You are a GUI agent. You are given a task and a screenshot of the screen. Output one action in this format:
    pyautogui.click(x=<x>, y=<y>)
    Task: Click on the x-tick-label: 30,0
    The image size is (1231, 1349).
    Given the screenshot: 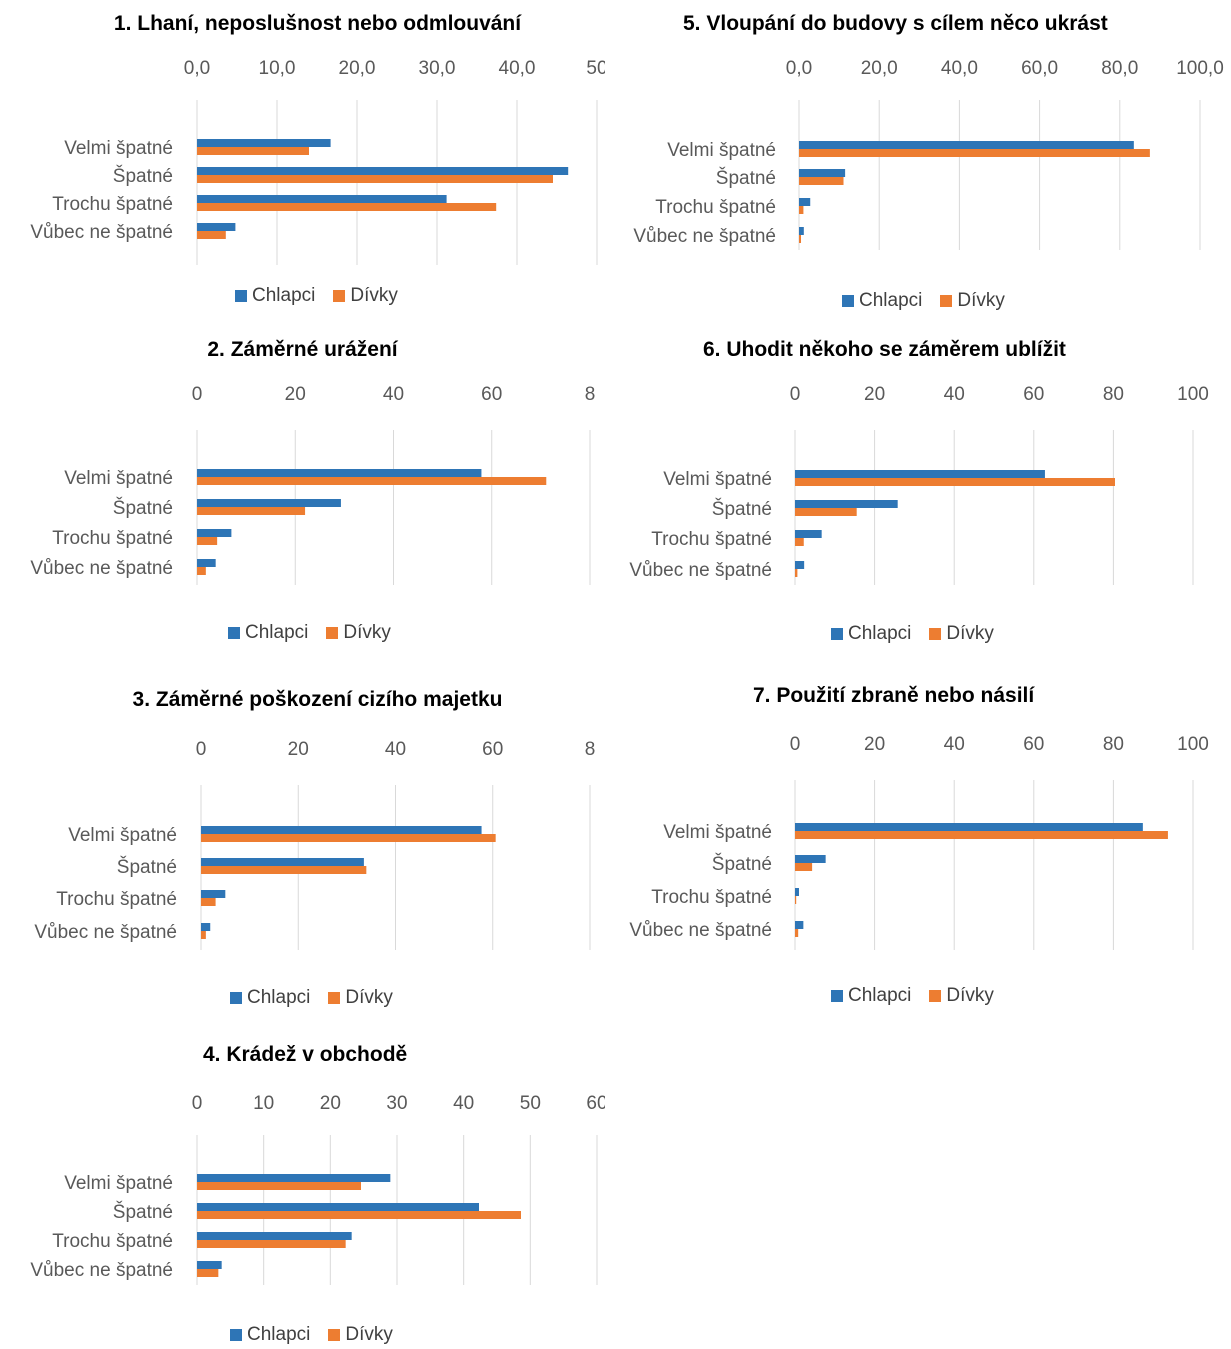 What is the action you would take?
    pyautogui.click(x=437, y=68)
    